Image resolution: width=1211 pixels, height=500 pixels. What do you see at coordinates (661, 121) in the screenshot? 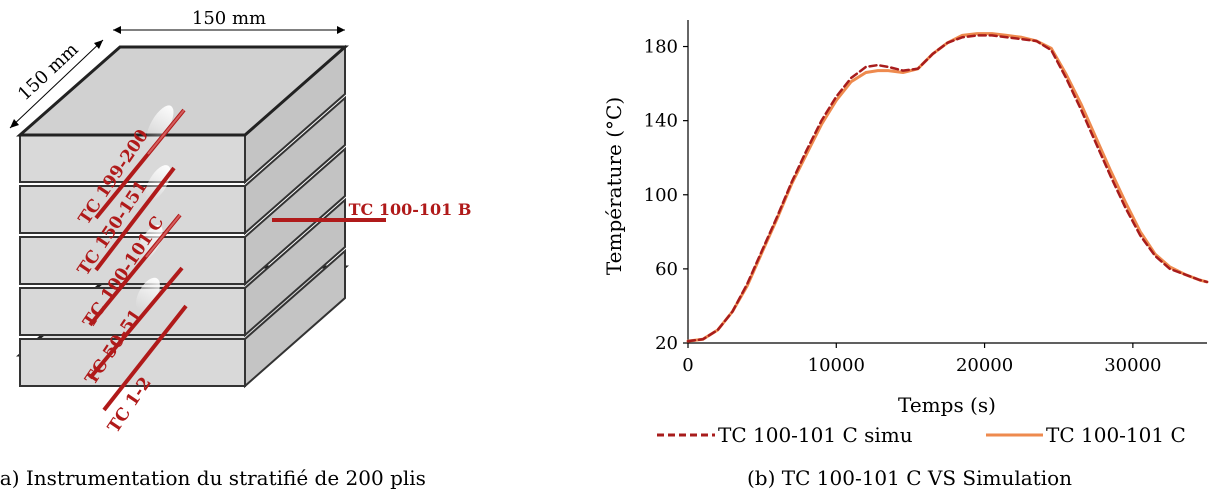
I see `y-tick-label: 140` at bounding box center [661, 121].